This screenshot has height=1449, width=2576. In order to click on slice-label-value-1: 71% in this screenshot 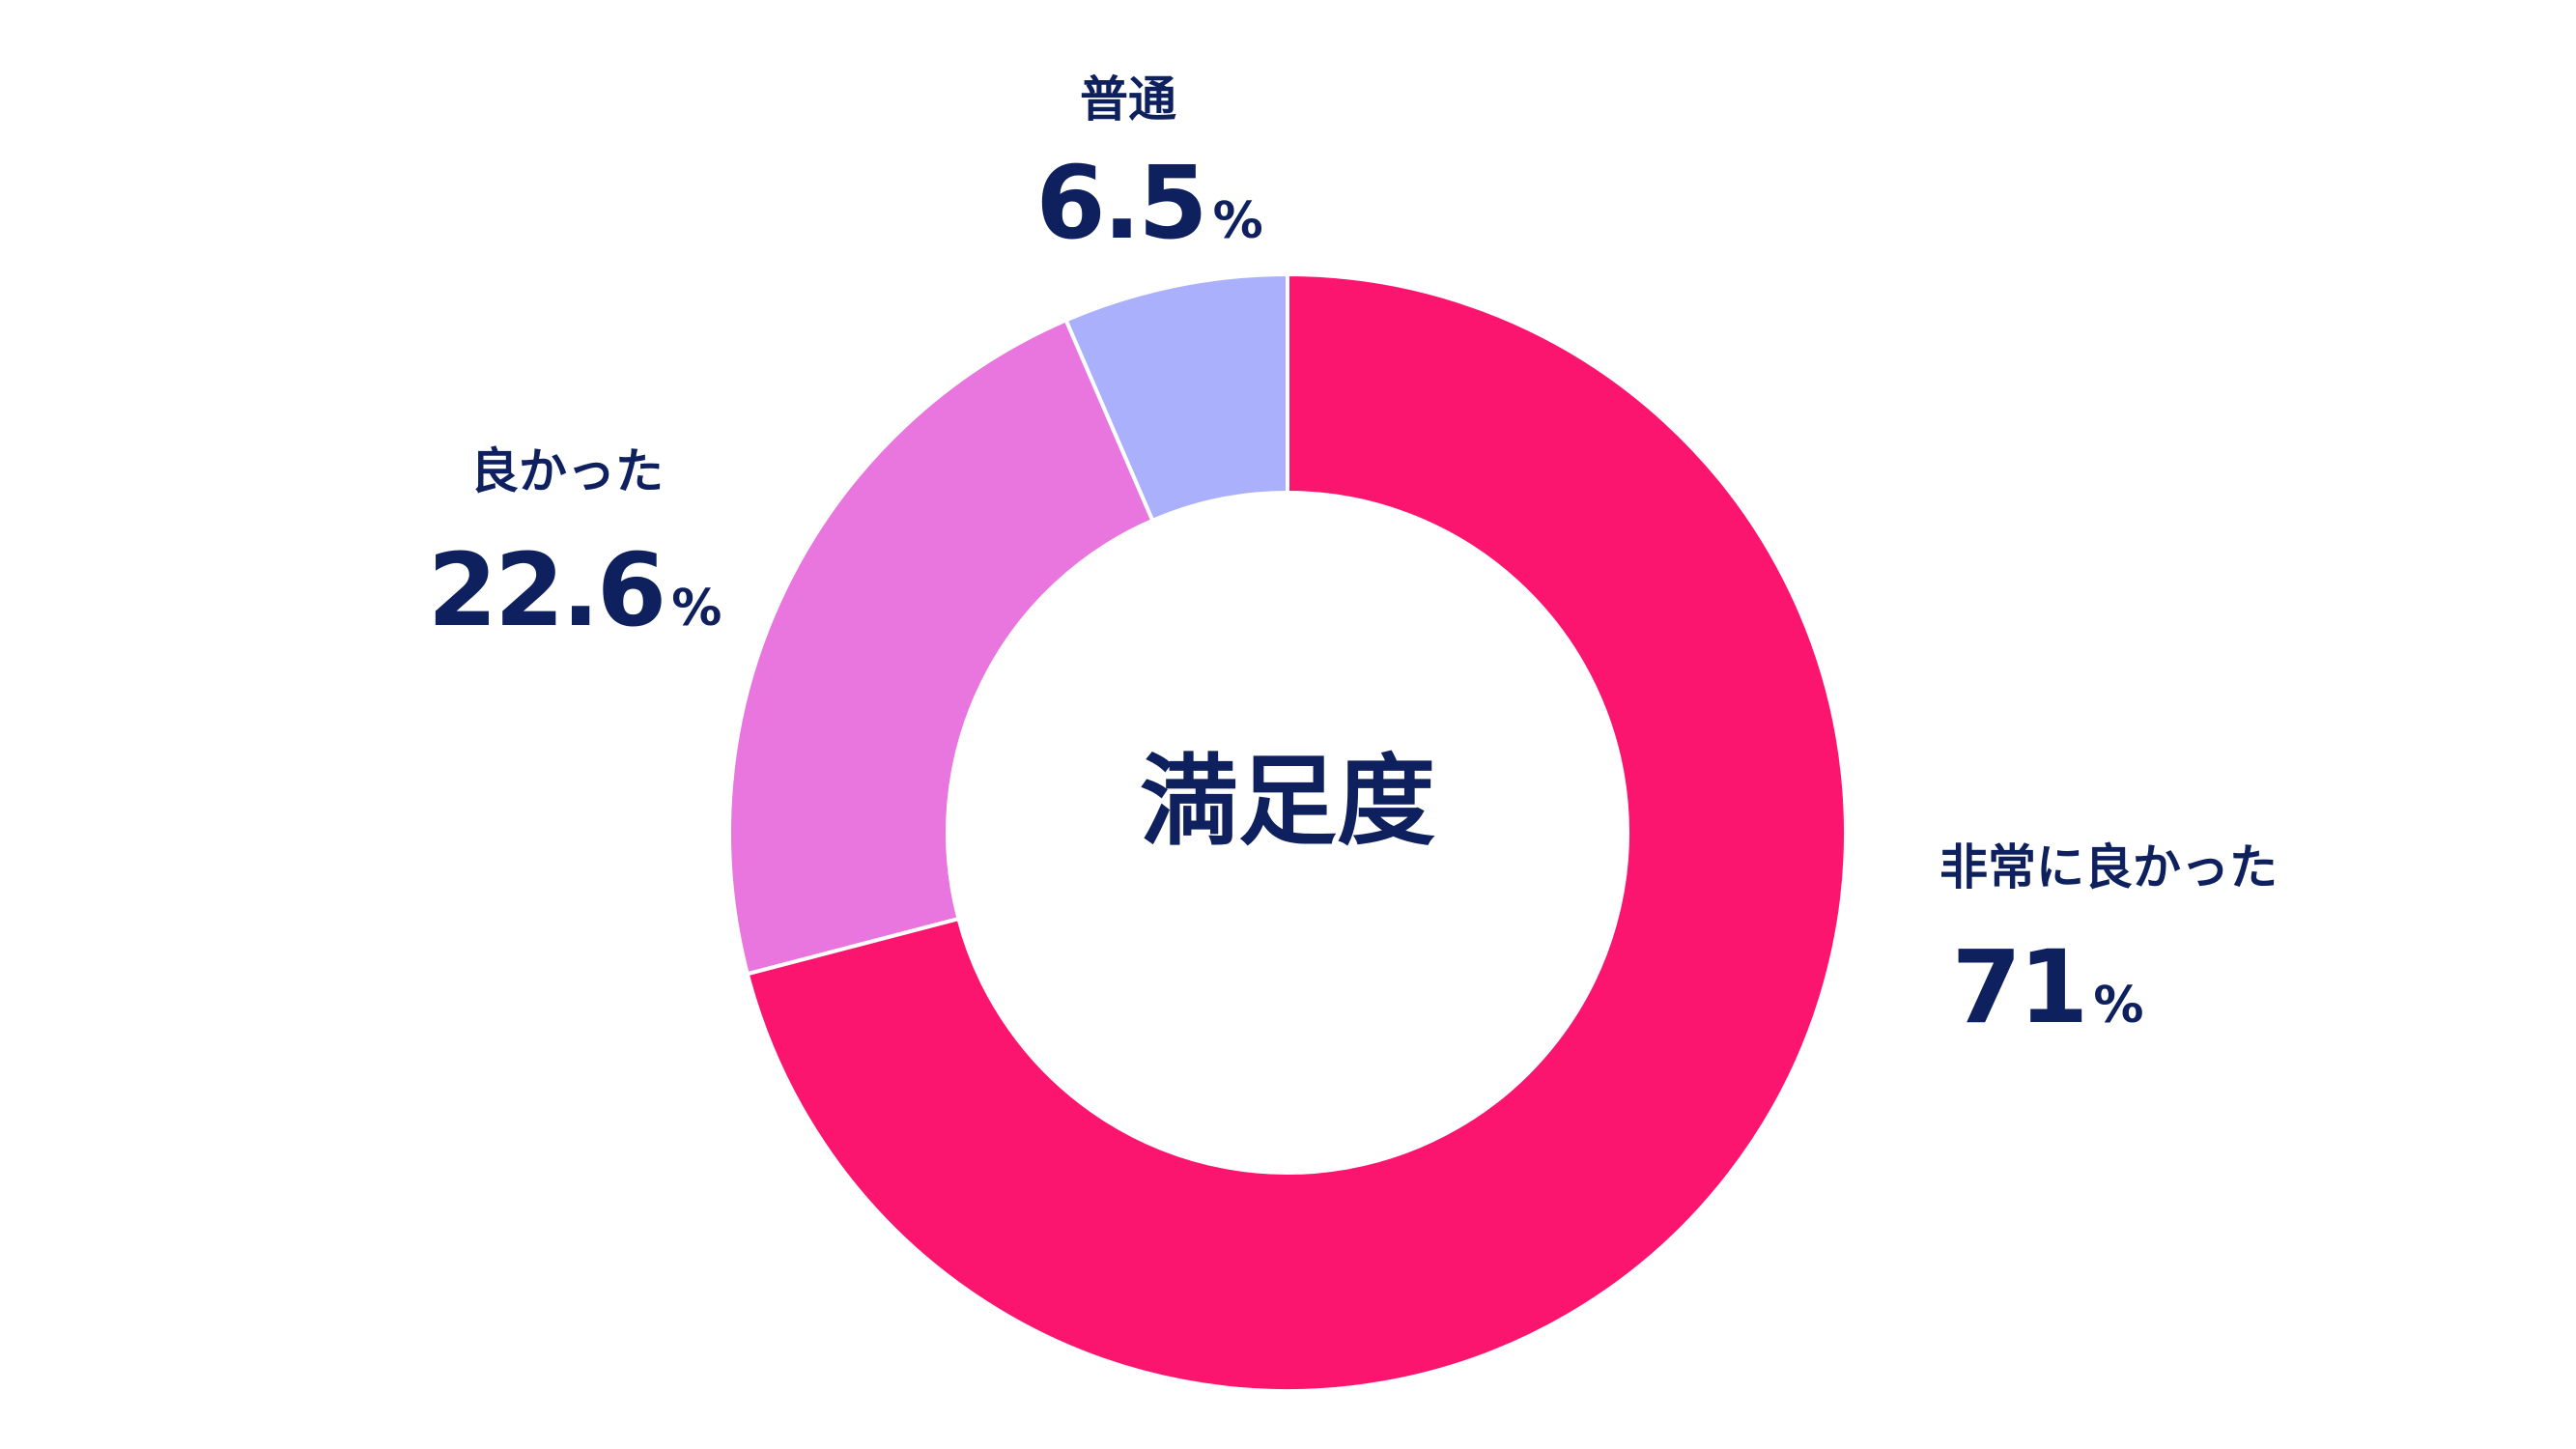, I will do `click(2048, 987)`.